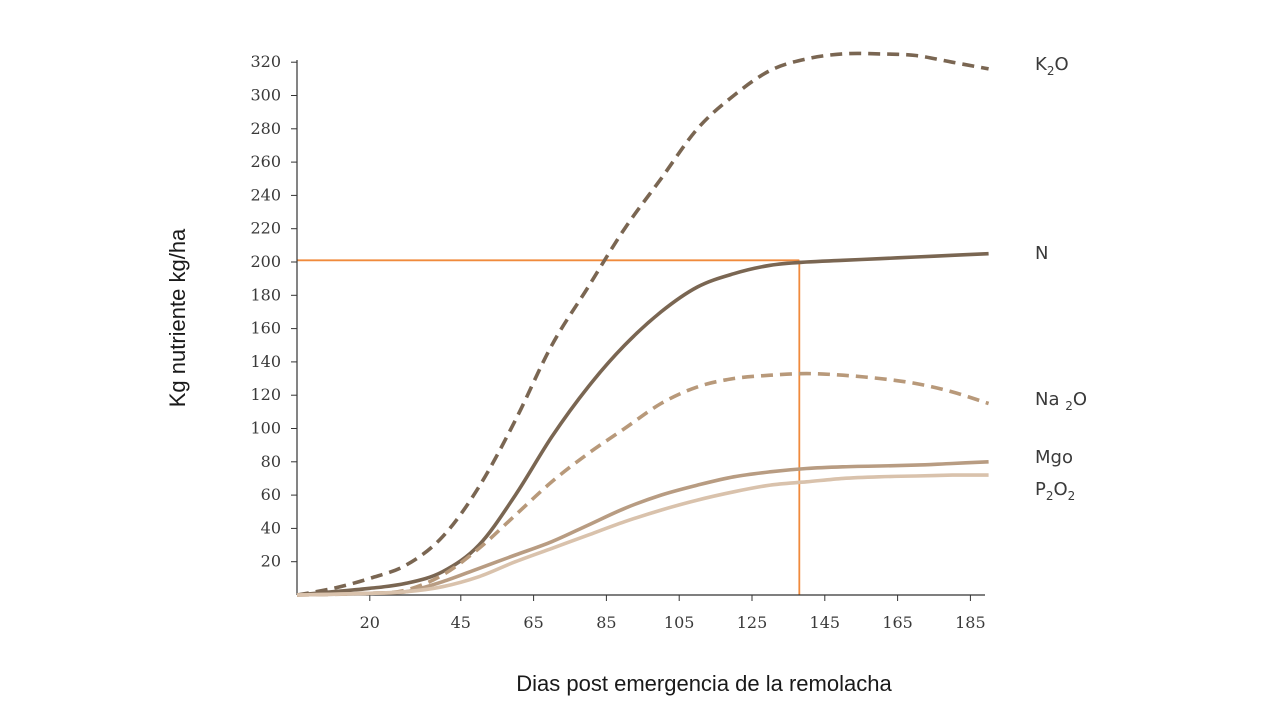 The height and width of the screenshot is (720, 1280). What do you see at coordinates (1061, 278) in the screenshot?
I see `series-labels: K2O N Na 2O Mgo P2O2` at bounding box center [1061, 278].